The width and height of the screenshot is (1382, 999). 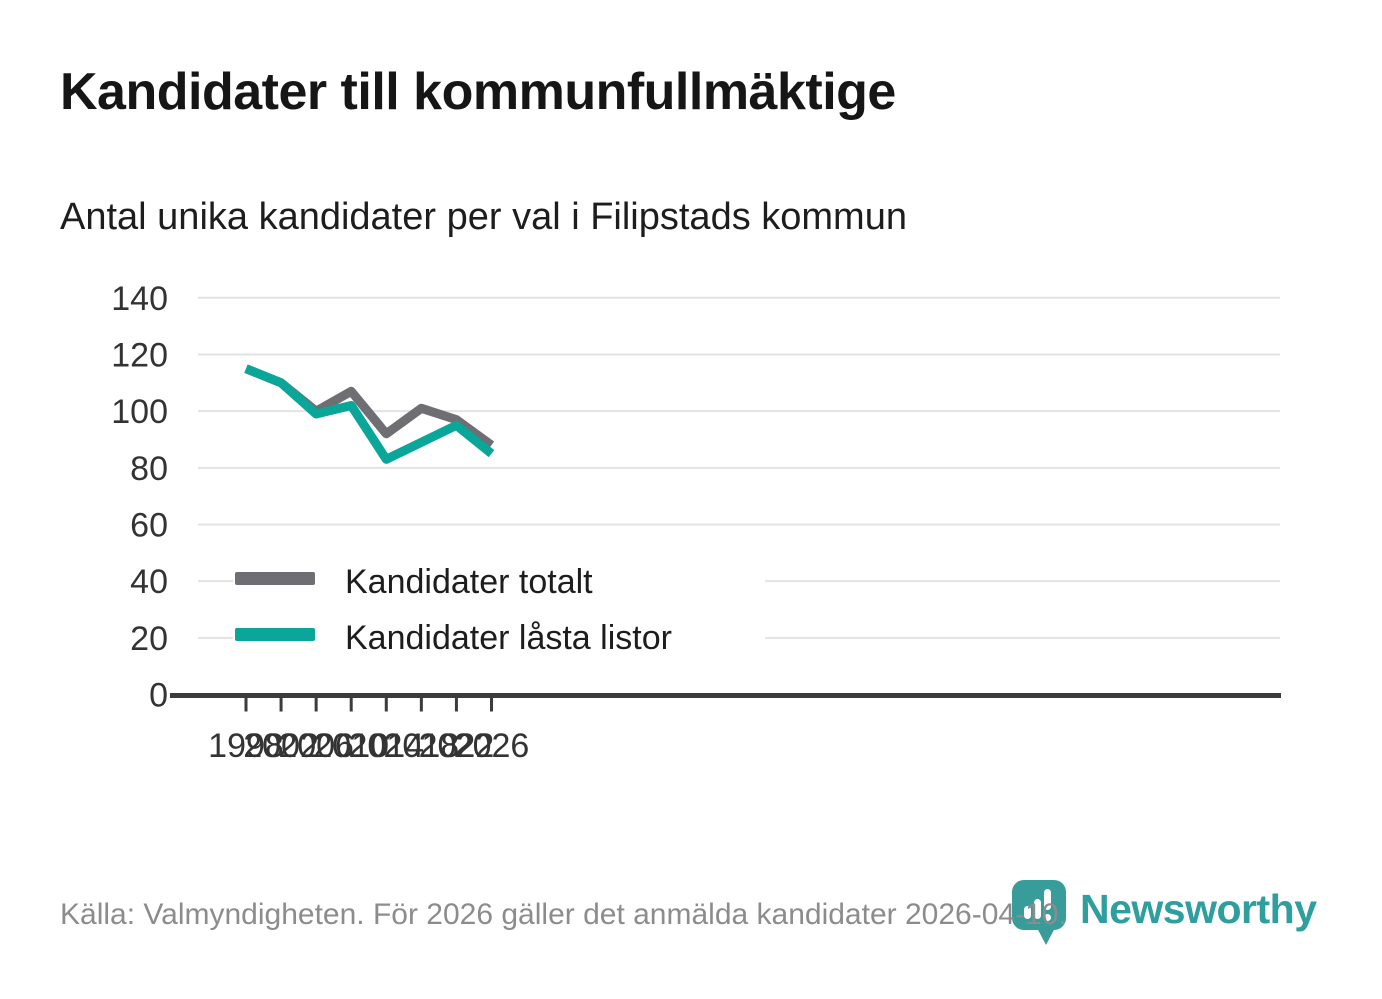 I want to click on x-axis-tick-label: 2002, so click(x=281, y=746).